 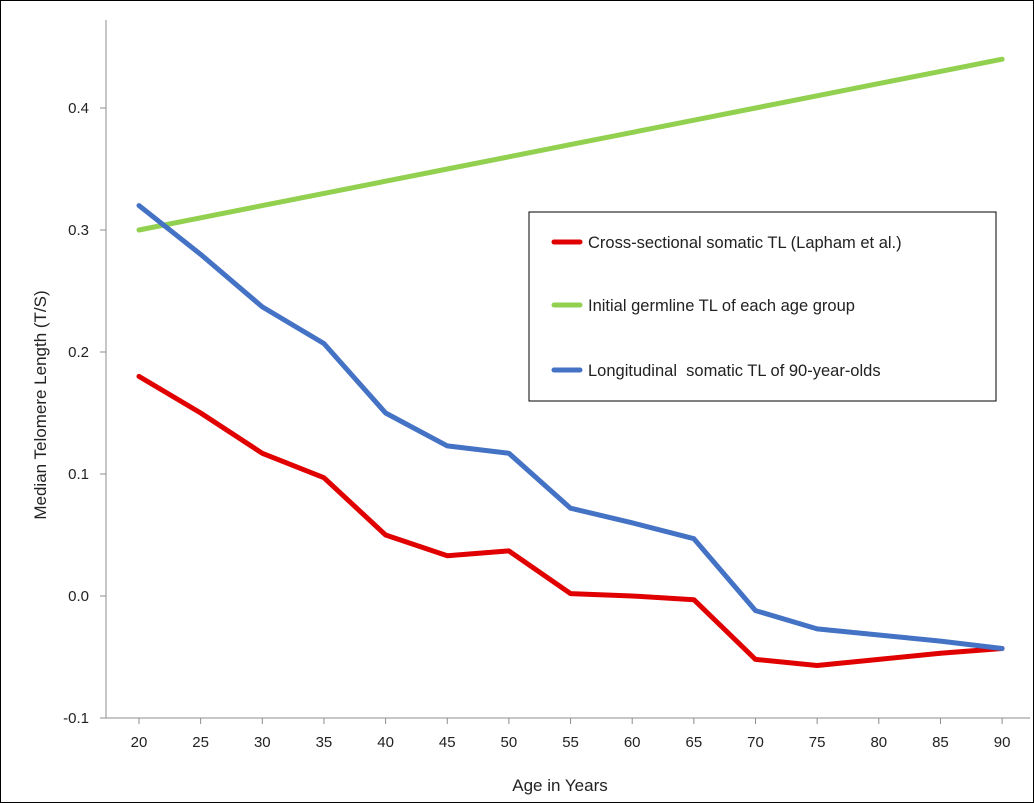 What do you see at coordinates (940, 742) in the screenshot?
I see `x-tick-label: 85` at bounding box center [940, 742].